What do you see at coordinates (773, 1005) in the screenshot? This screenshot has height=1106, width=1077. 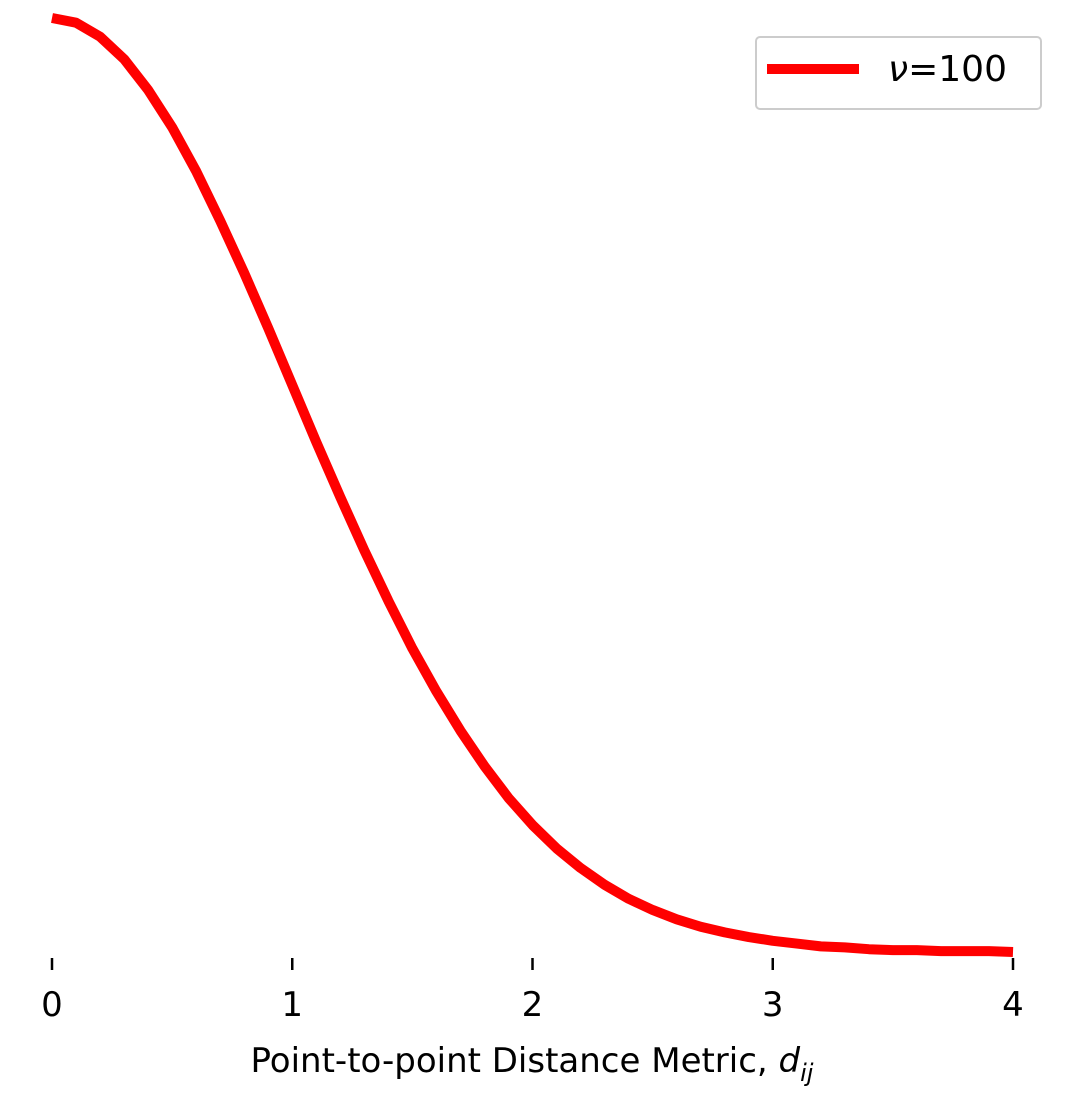 I see `x-tick-label: 3` at bounding box center [773, 1005].